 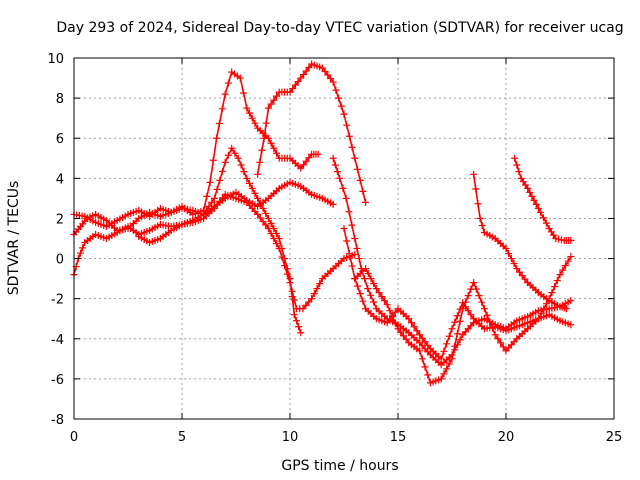 I want to click on y-tick-label: 4, so click(x=60, y=179).